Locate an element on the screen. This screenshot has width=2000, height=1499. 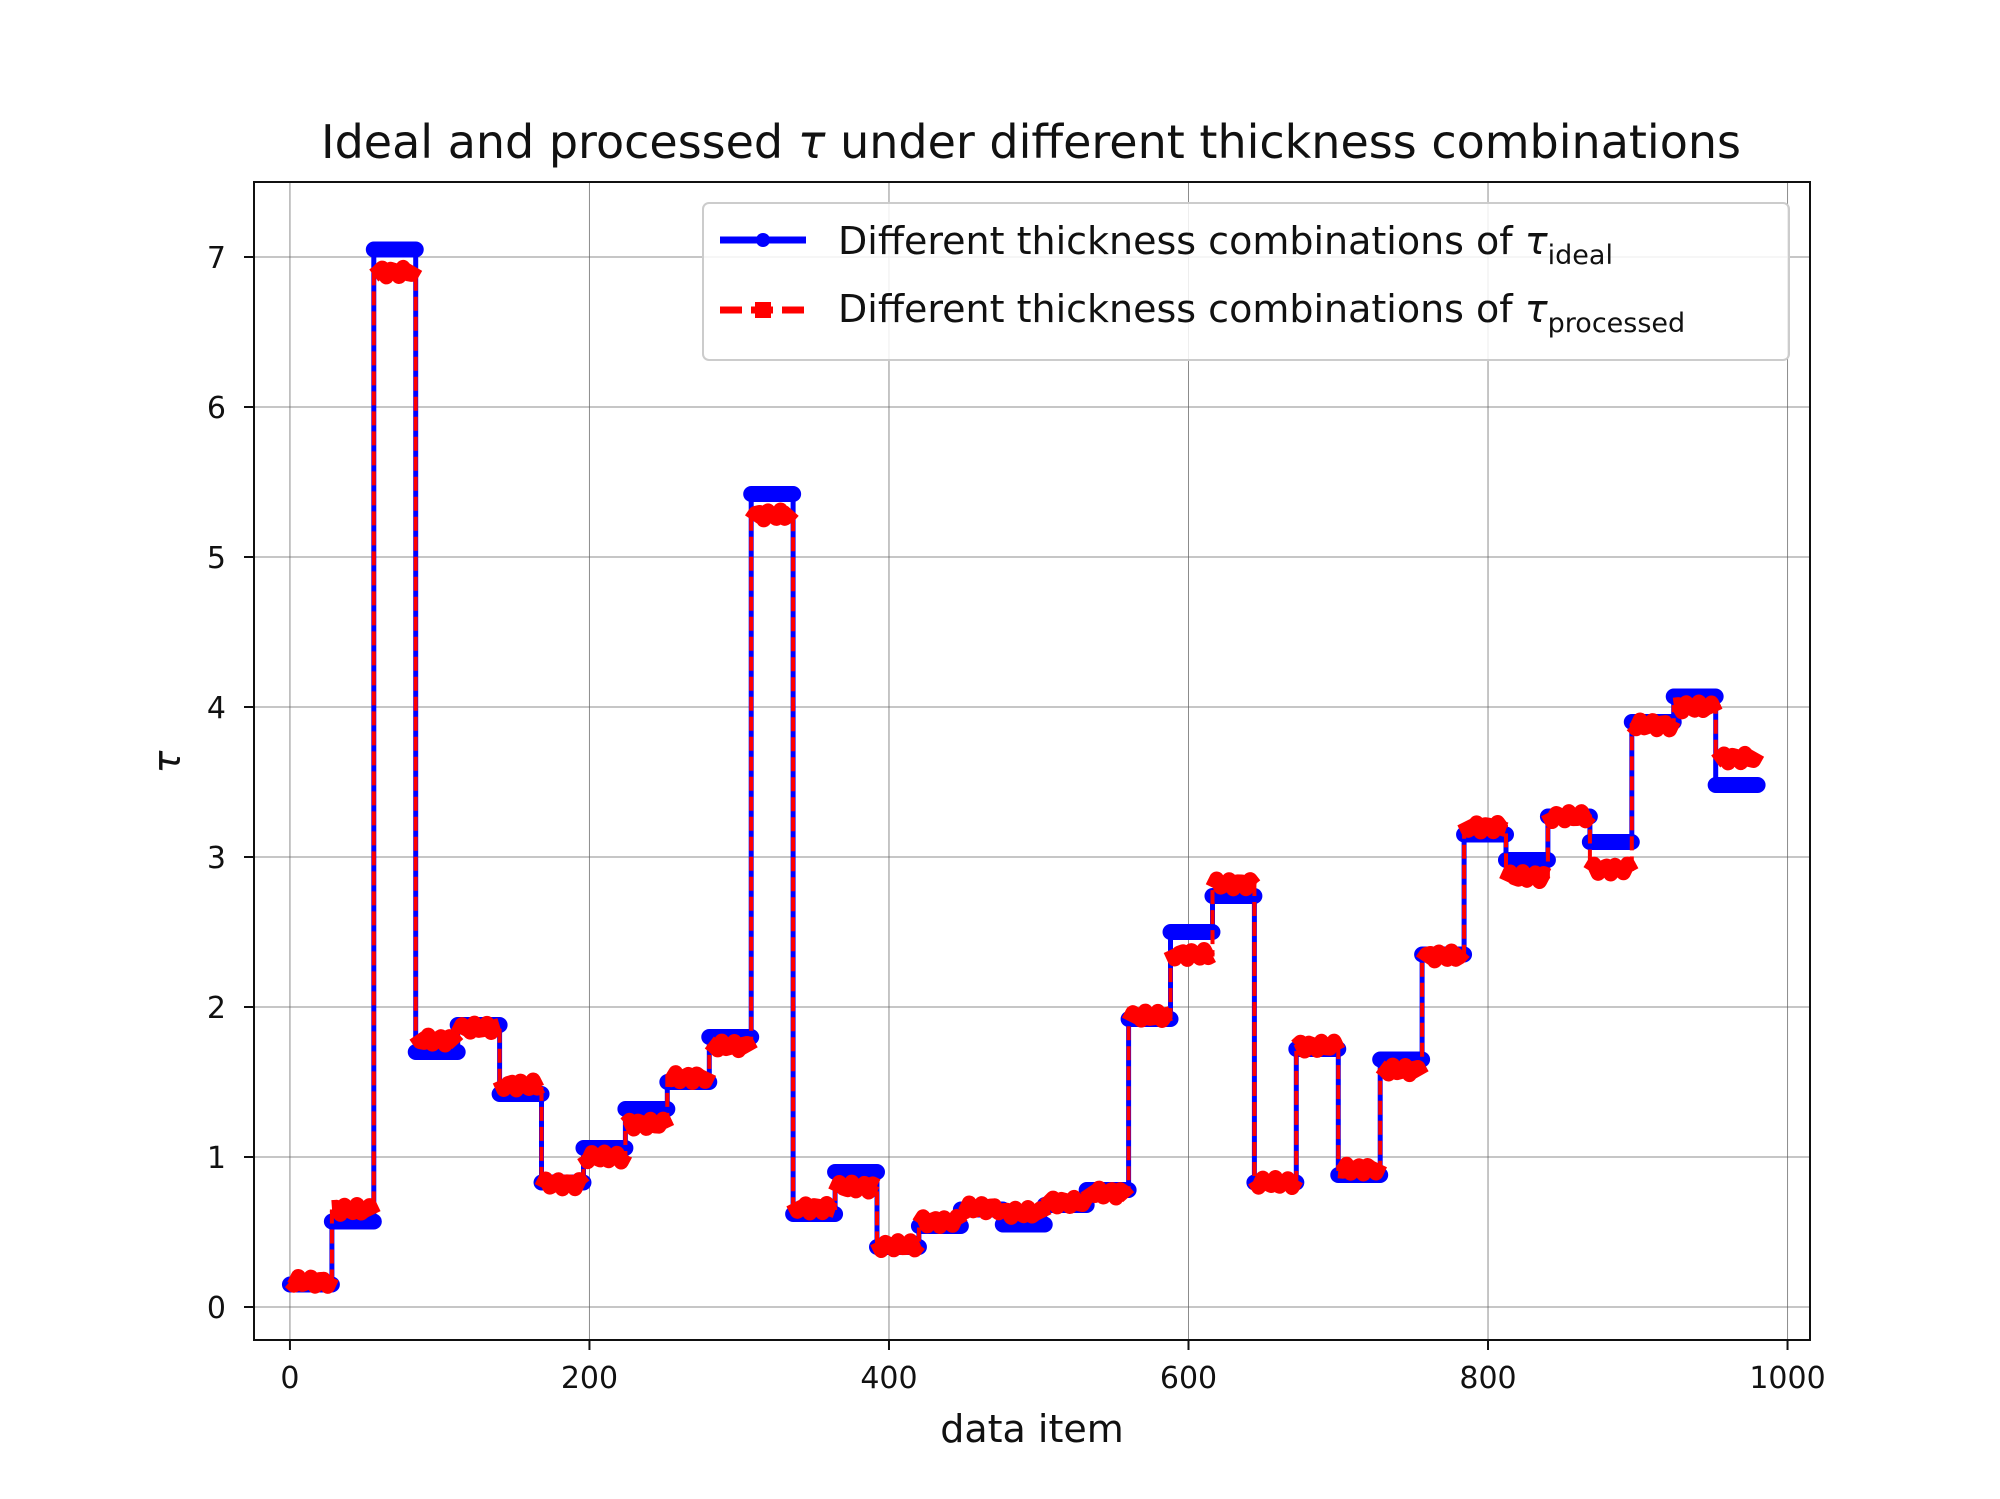
y-tick-label: 5 is located at coordinates (216, 558).